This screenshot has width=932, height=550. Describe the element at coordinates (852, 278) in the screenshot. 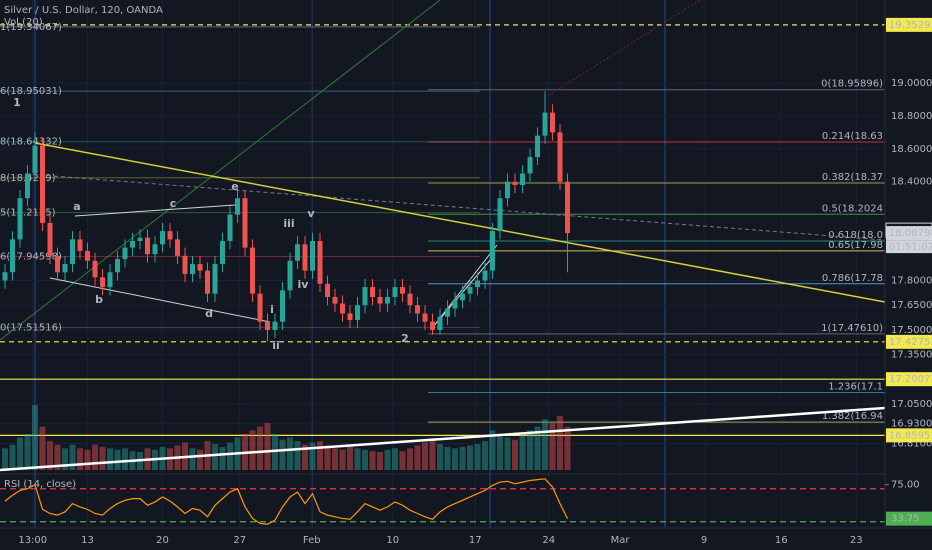

I see `fib-label: 0.786(17.78` at that location.